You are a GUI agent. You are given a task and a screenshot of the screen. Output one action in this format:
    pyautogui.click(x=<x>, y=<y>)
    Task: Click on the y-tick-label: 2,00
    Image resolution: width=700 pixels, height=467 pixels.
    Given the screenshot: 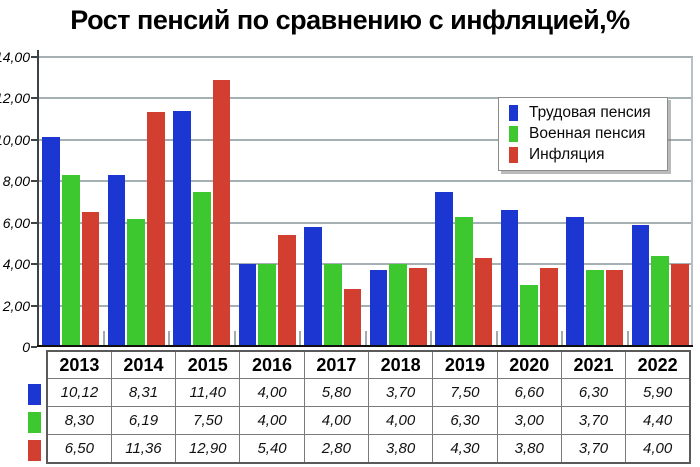 What is the action you would take?
    pyautogui.click(x=16, y=305)
    